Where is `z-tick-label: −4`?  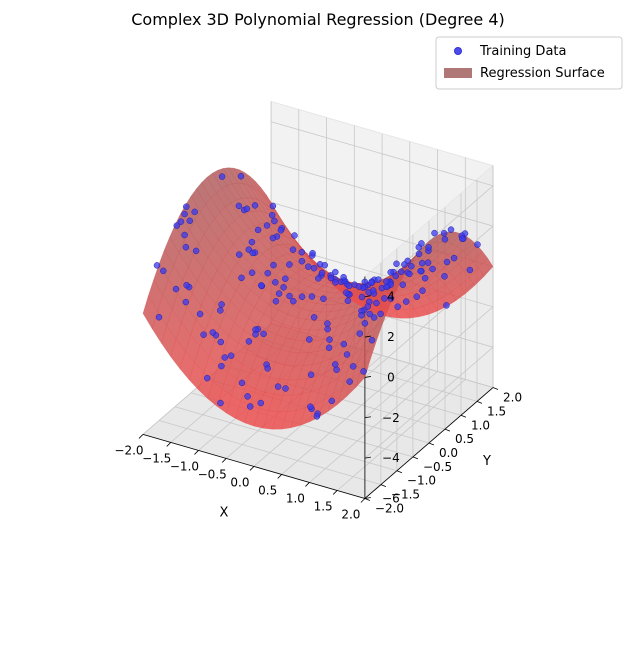 z-tick-label: −4 is located at coordinates (391, 458).